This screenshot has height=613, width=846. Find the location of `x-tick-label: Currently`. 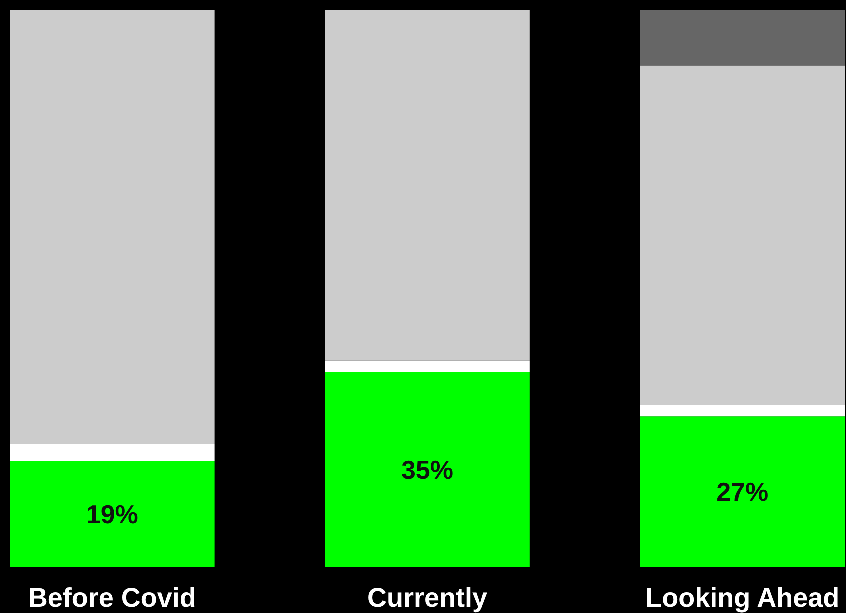

x-tick-label: Currently is located at coordinates (427, 598).